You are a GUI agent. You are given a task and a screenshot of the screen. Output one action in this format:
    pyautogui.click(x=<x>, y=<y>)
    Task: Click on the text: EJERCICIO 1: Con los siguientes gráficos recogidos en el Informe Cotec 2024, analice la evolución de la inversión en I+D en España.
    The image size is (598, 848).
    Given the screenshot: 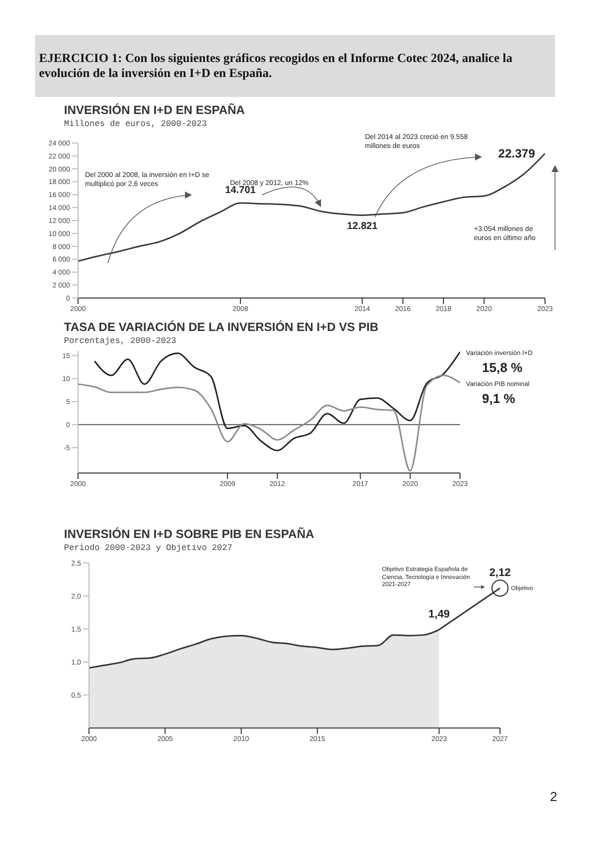 What is the action you would take?
    pyautogui.click(x=295, y=66)
    